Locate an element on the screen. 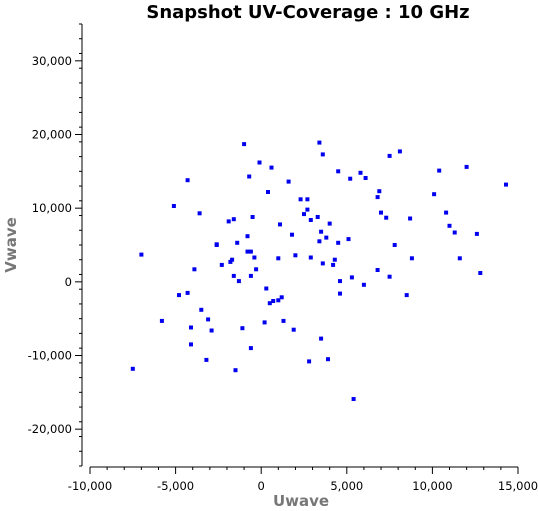 The image size is (538, 511). y-tick-label: -10,000 is located at coordinates (50, 356).